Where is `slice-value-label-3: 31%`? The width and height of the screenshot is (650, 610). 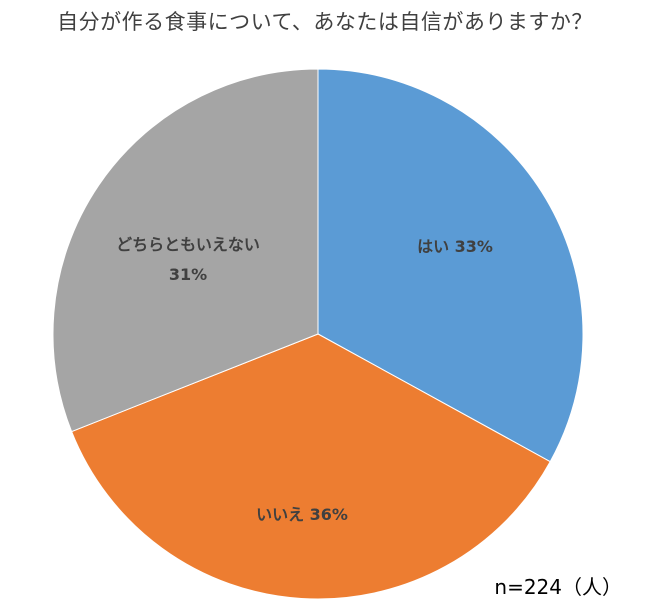 slice-value-label-3: 31% is located at coordinates (188, 274).